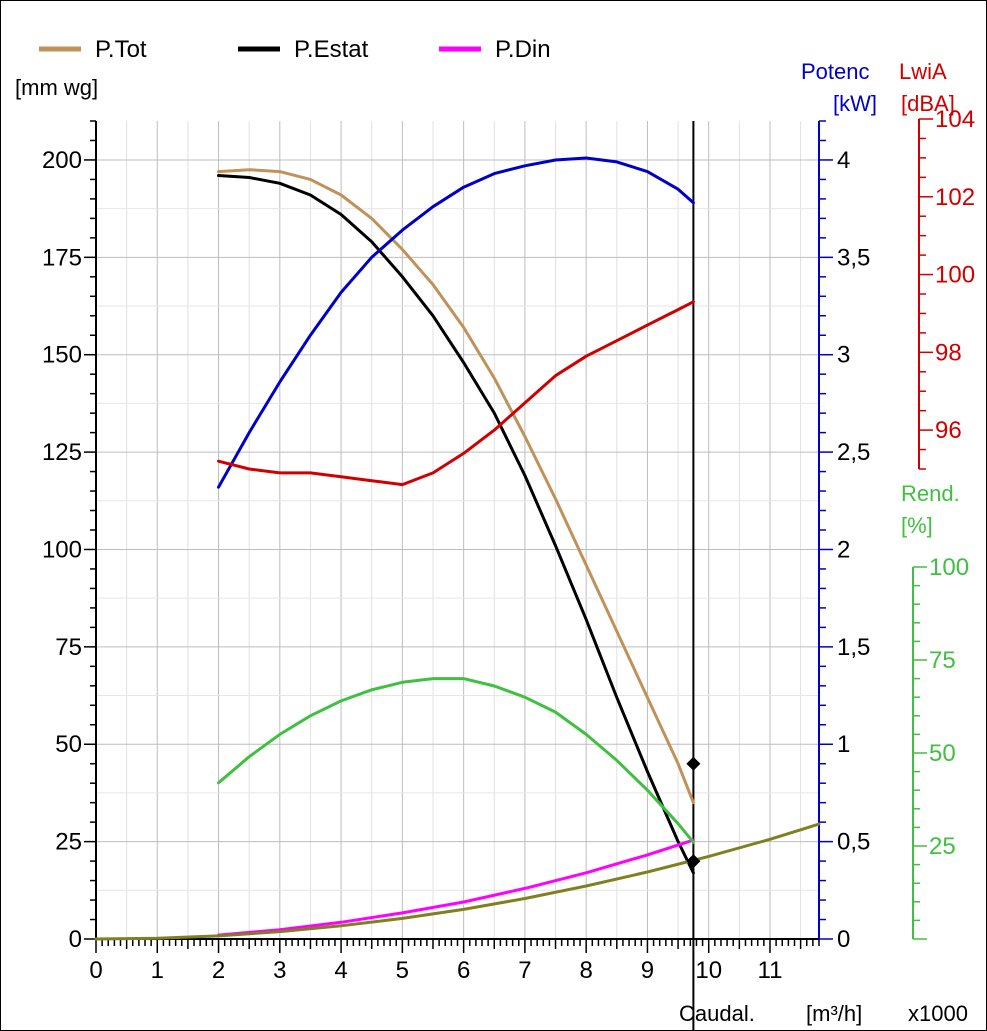 Image resolution: width=987 pixels, height=1031 pixels. I want to click on power-tick-label: 1,5, so click(853, 647).